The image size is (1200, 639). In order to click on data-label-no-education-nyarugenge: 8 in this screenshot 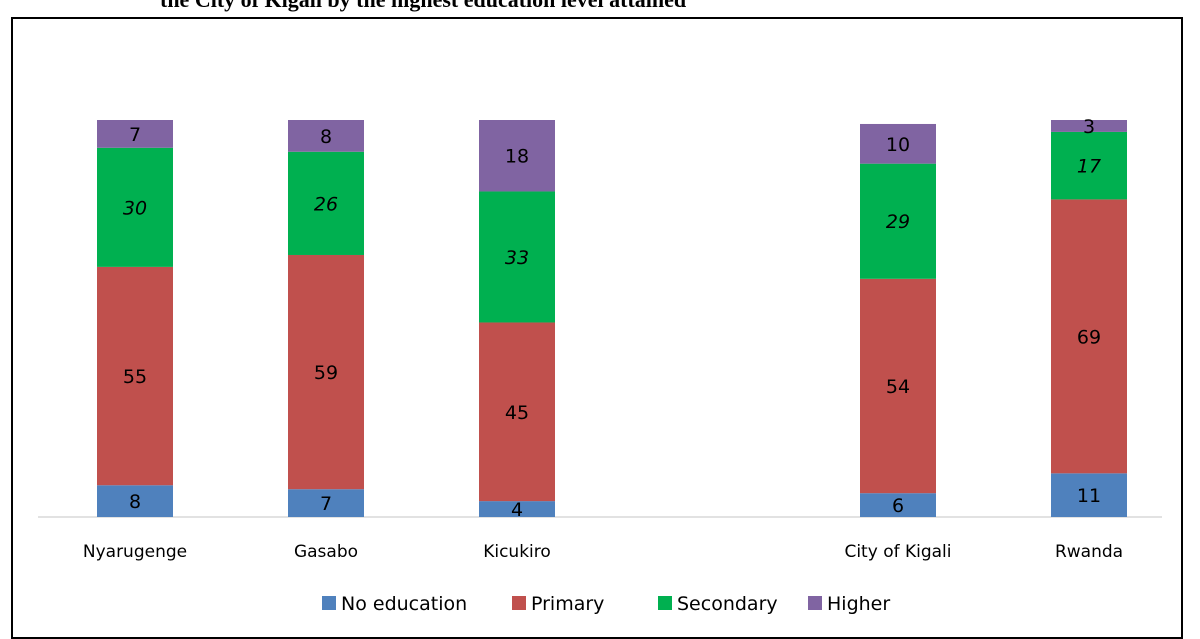, I will do `click(135, 502)`.